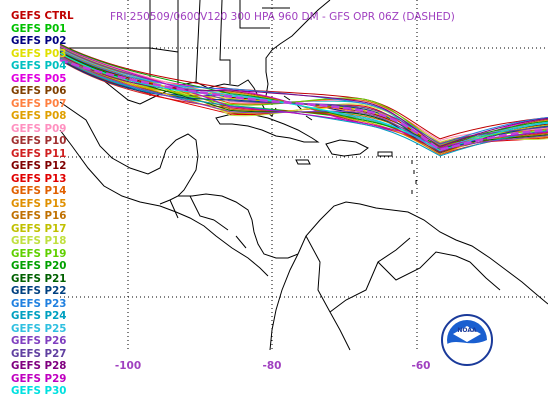 Image resolution: width=548 pixels, height=412 pixels. Describe the element at coordinates (39, 128) in the screenshot. I see `legend-entry: GEFS P09` at that location.